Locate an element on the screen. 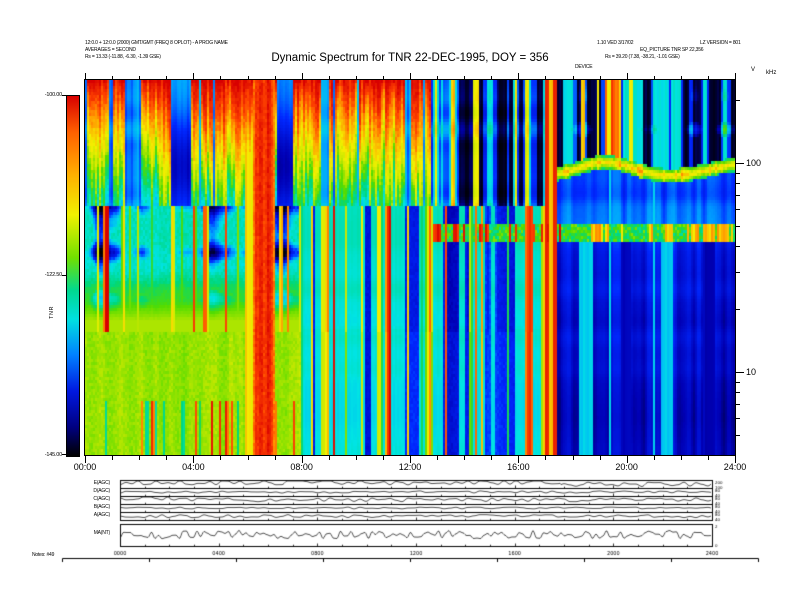 The height and width of the screenshot is (612, 792). event-marker-v: V is located at coordinates (753, 70).